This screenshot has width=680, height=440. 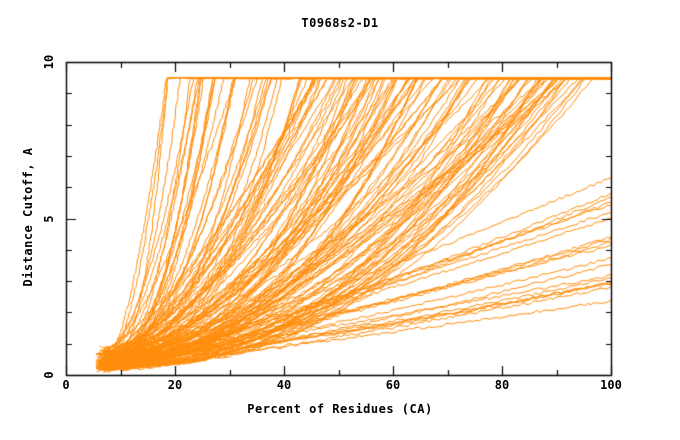 What do you see at coordinates (49, 219) in the screenshot?
I see `y-tick-label-5: 5` at bounding box center [49, 219].